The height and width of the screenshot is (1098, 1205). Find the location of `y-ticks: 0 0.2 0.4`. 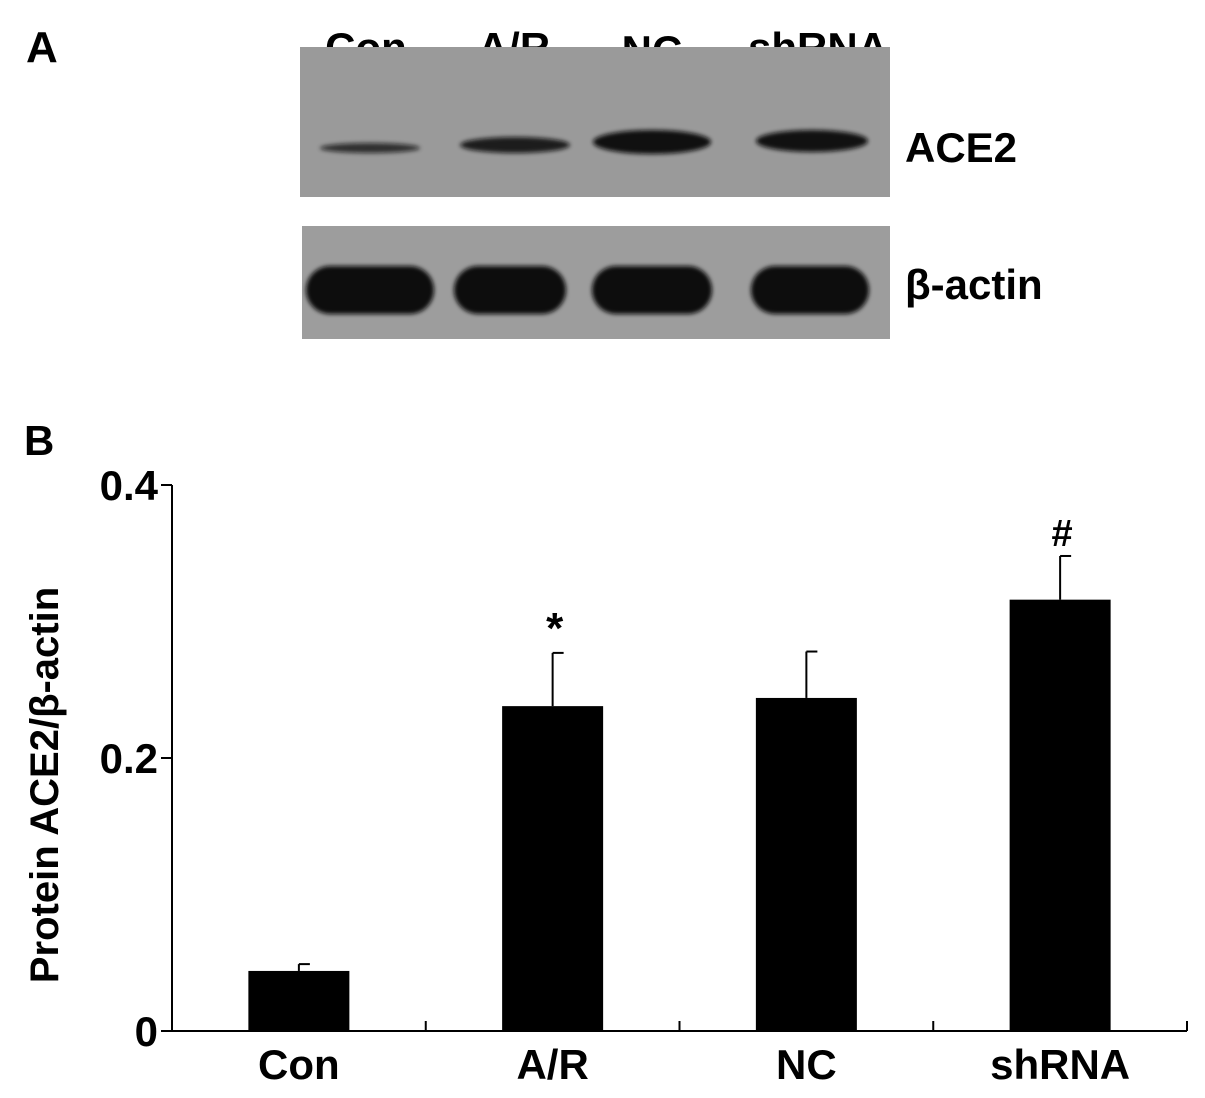

y-ticks: 0 0.2 0.4 is located at coordinates (136, 758).